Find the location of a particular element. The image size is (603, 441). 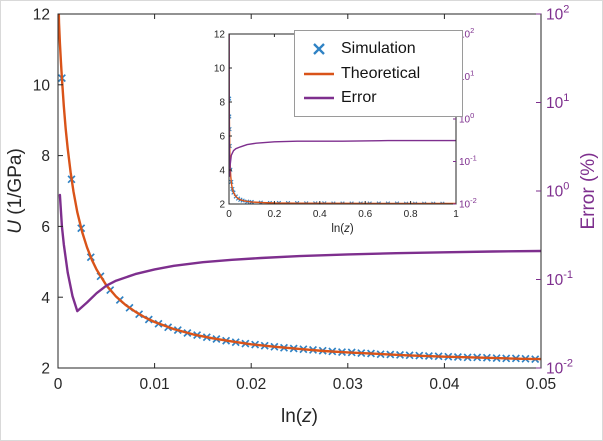

legend-label-simulation: Simulation is located at coordinates (378, 49).